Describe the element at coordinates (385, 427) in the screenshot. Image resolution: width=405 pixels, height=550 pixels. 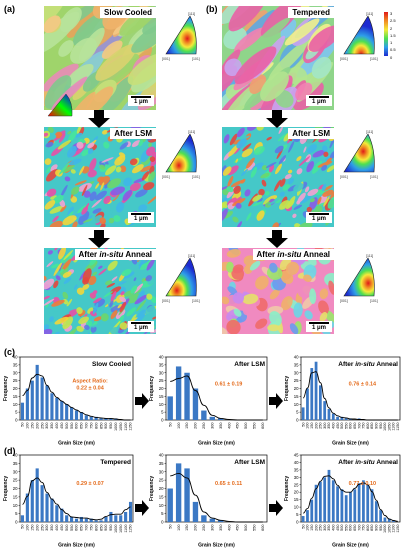
I see `x-tick-label: 1000` at that location.